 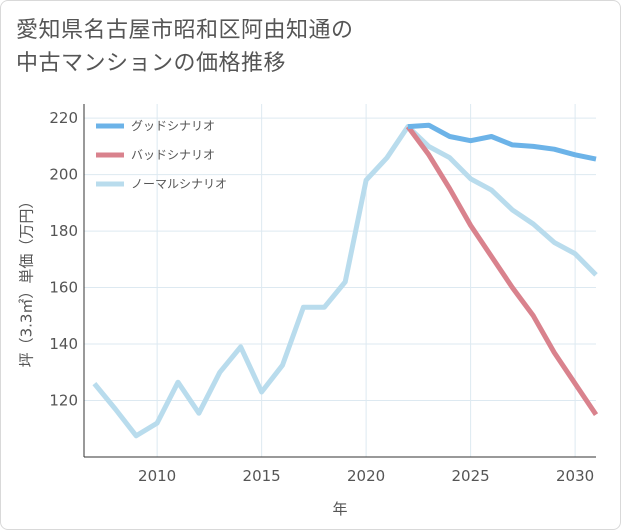 What do you see at coordinates (262, 476) in the screenshot?
I see `x-tick-label: 2015` at bounding box center [262, 476].